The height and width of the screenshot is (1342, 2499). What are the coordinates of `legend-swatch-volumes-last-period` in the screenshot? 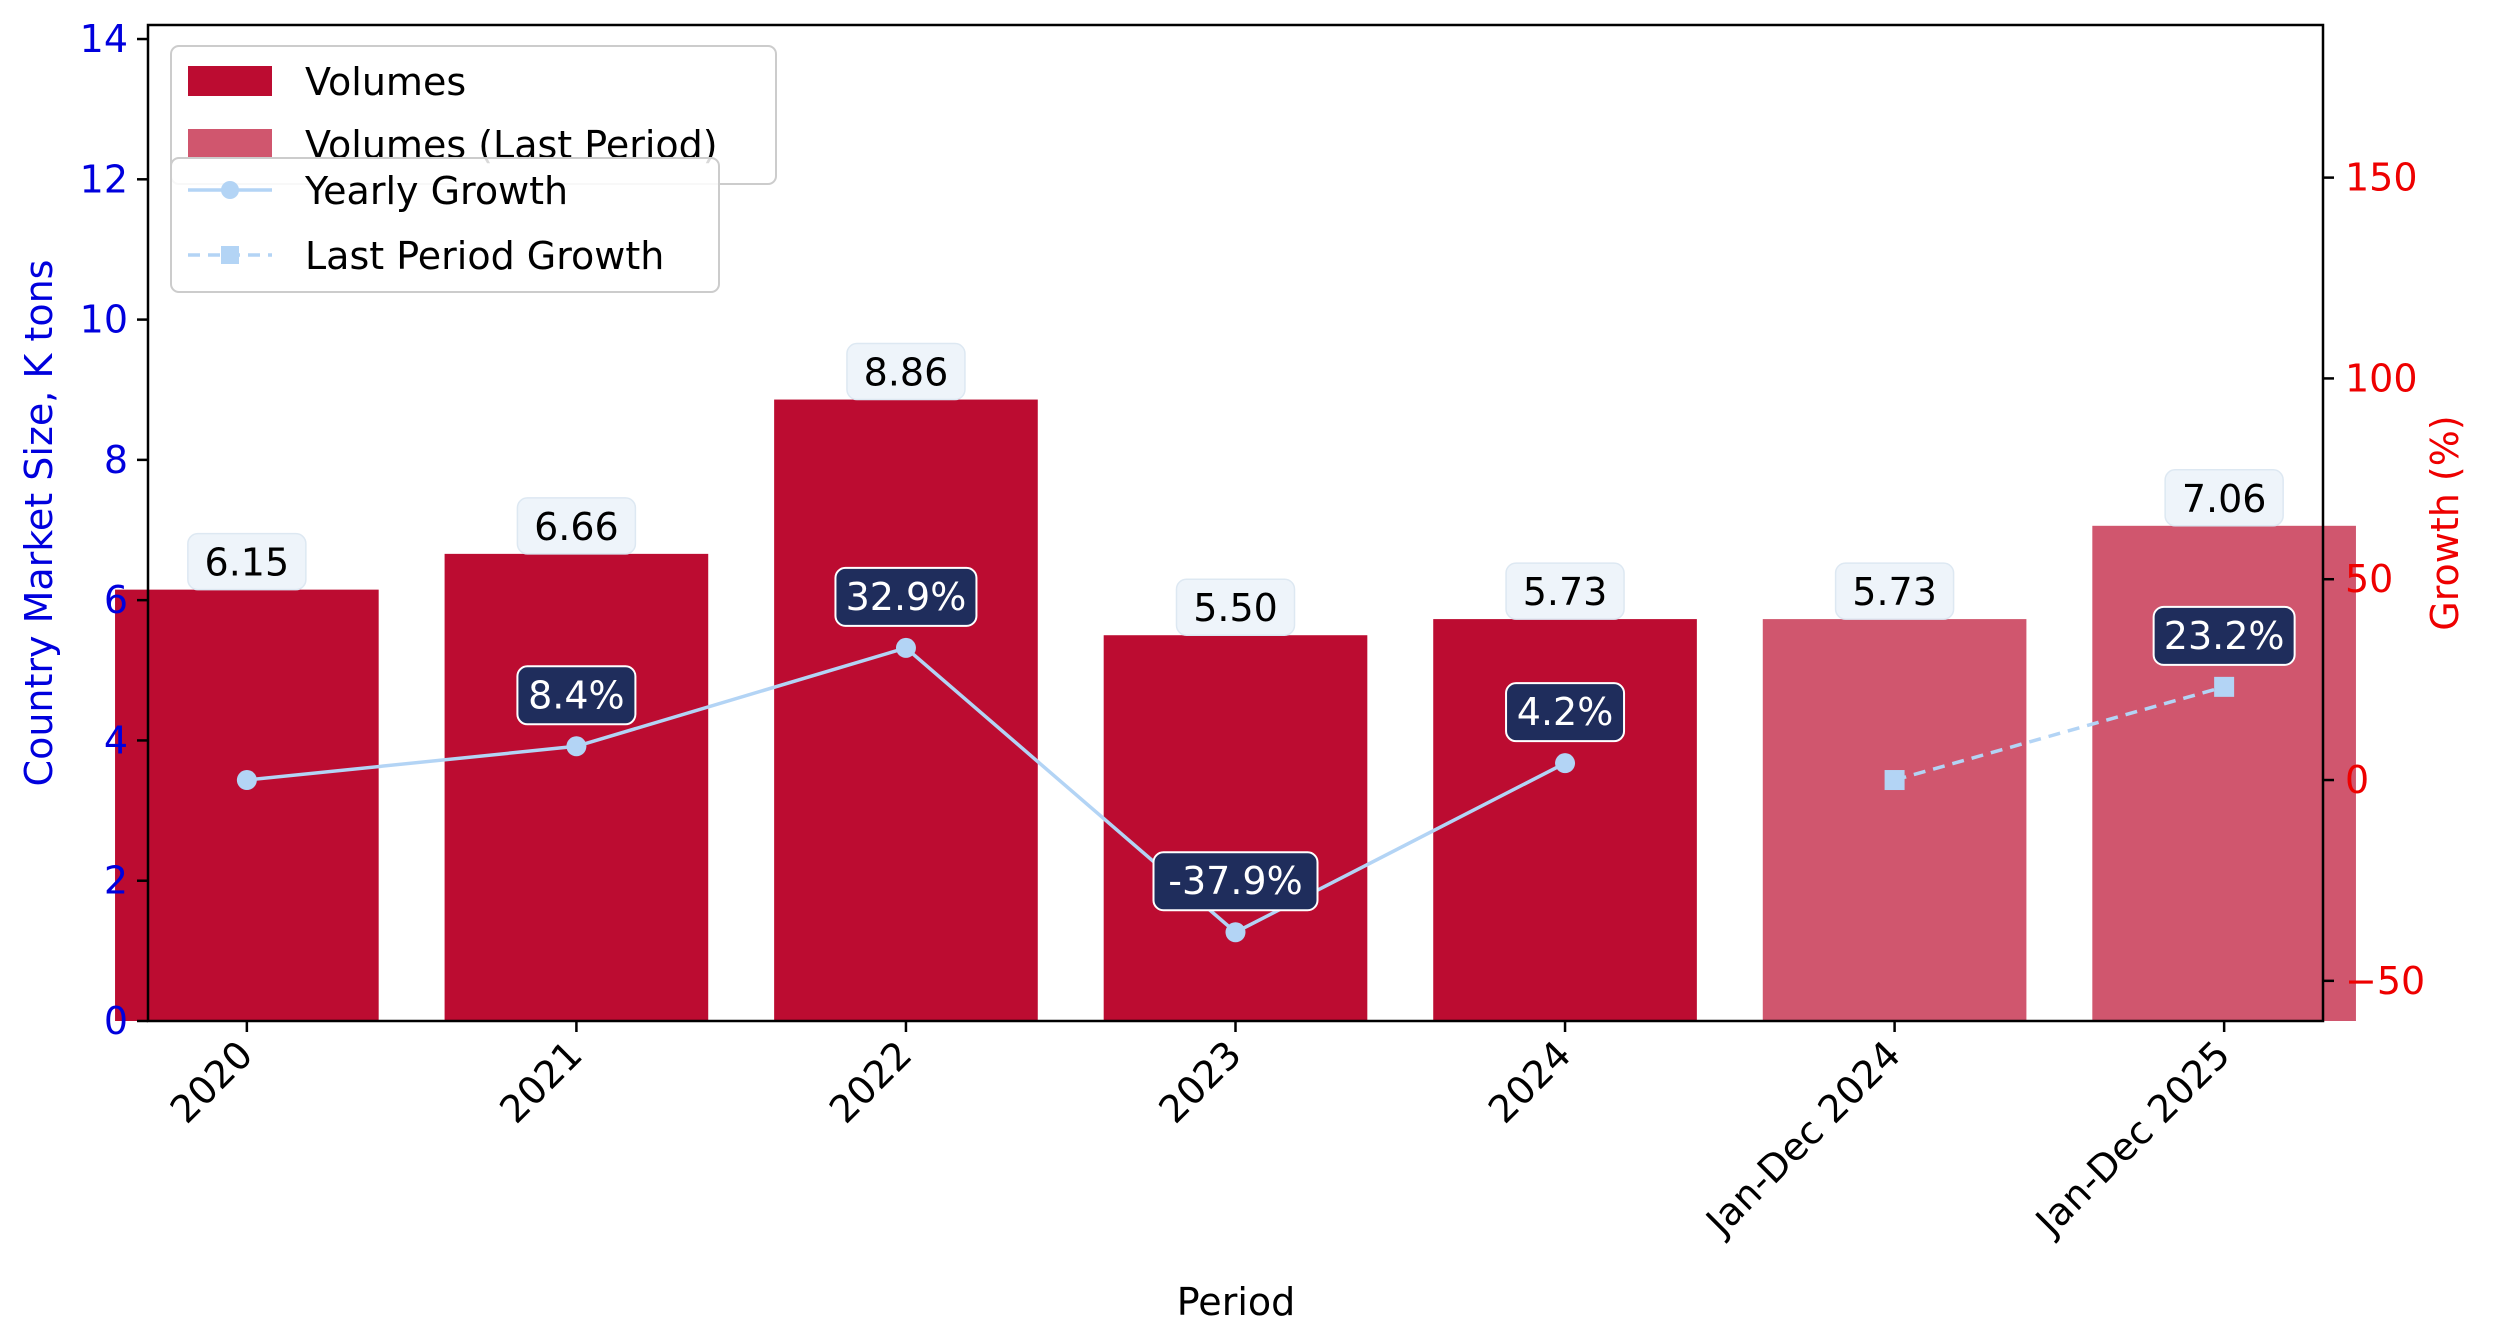 It's located at (230, 144).